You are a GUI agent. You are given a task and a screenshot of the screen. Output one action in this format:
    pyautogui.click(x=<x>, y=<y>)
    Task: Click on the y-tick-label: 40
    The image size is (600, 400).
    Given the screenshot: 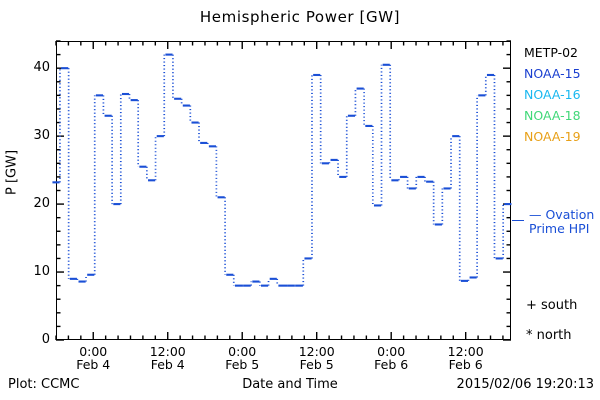 What is the action you would take?
    pyautogui.click(x=41, y=68)
    